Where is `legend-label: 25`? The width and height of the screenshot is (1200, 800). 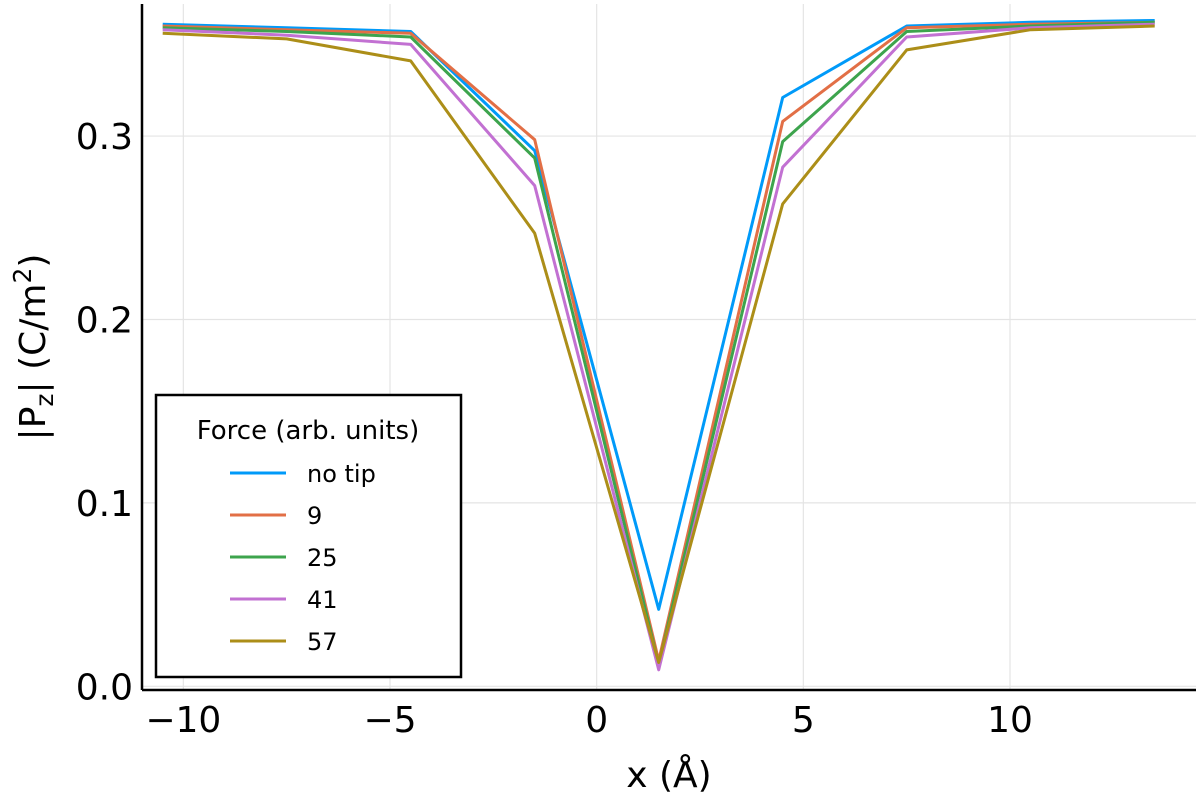
legend-label: 25 is located at coordinates (322, 558).